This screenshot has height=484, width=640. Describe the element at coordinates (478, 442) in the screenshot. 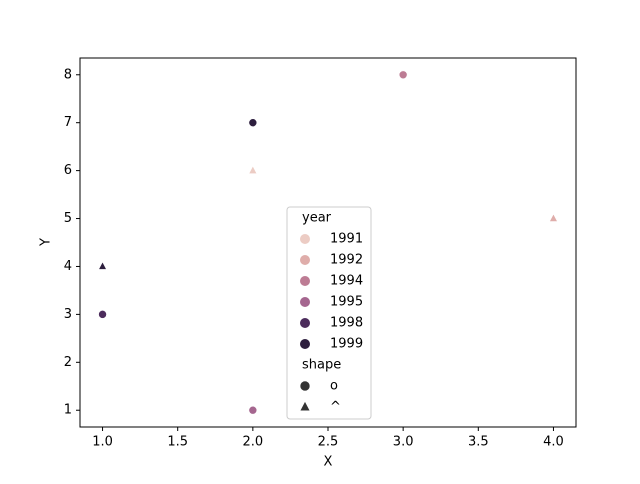

I see `x-tick-label: 3.5` at that location.